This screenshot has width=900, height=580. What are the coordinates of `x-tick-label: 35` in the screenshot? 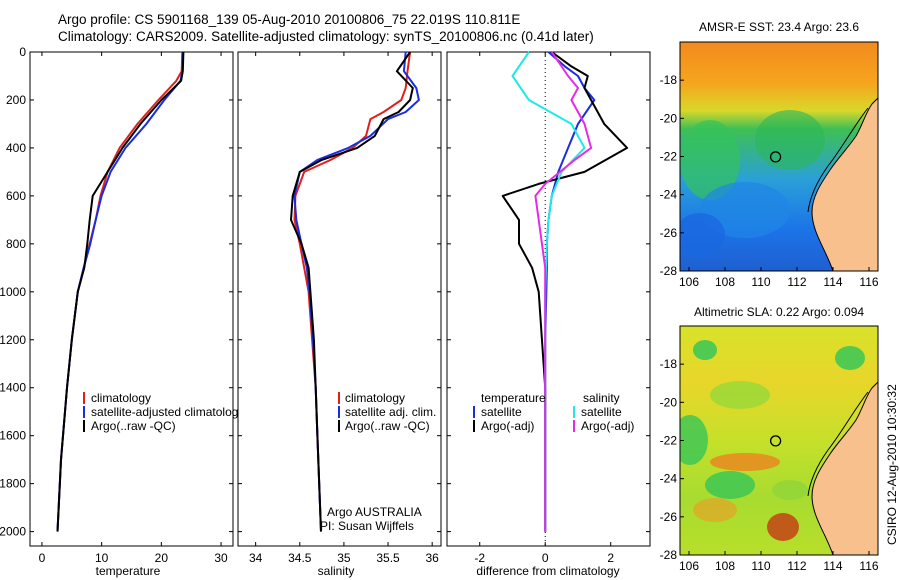 It's located at (344, 558).